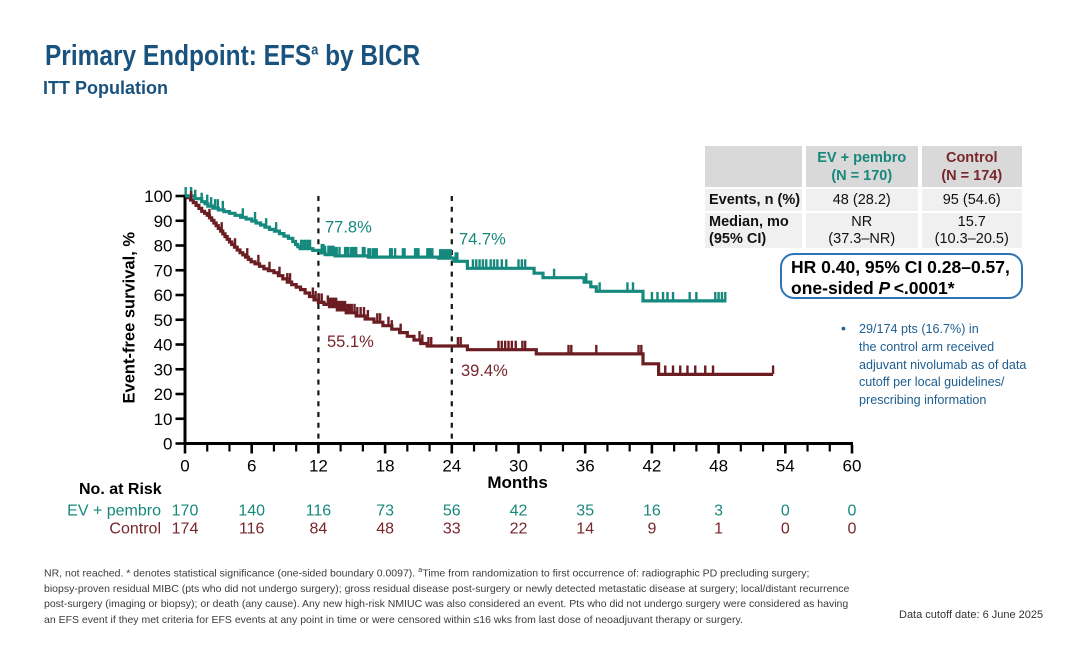 The image size is (1080, 657). What do you see at coordinates (519, 529) in the screenshot?
I see `svg-text: 22` at bounding box center [519, 529].